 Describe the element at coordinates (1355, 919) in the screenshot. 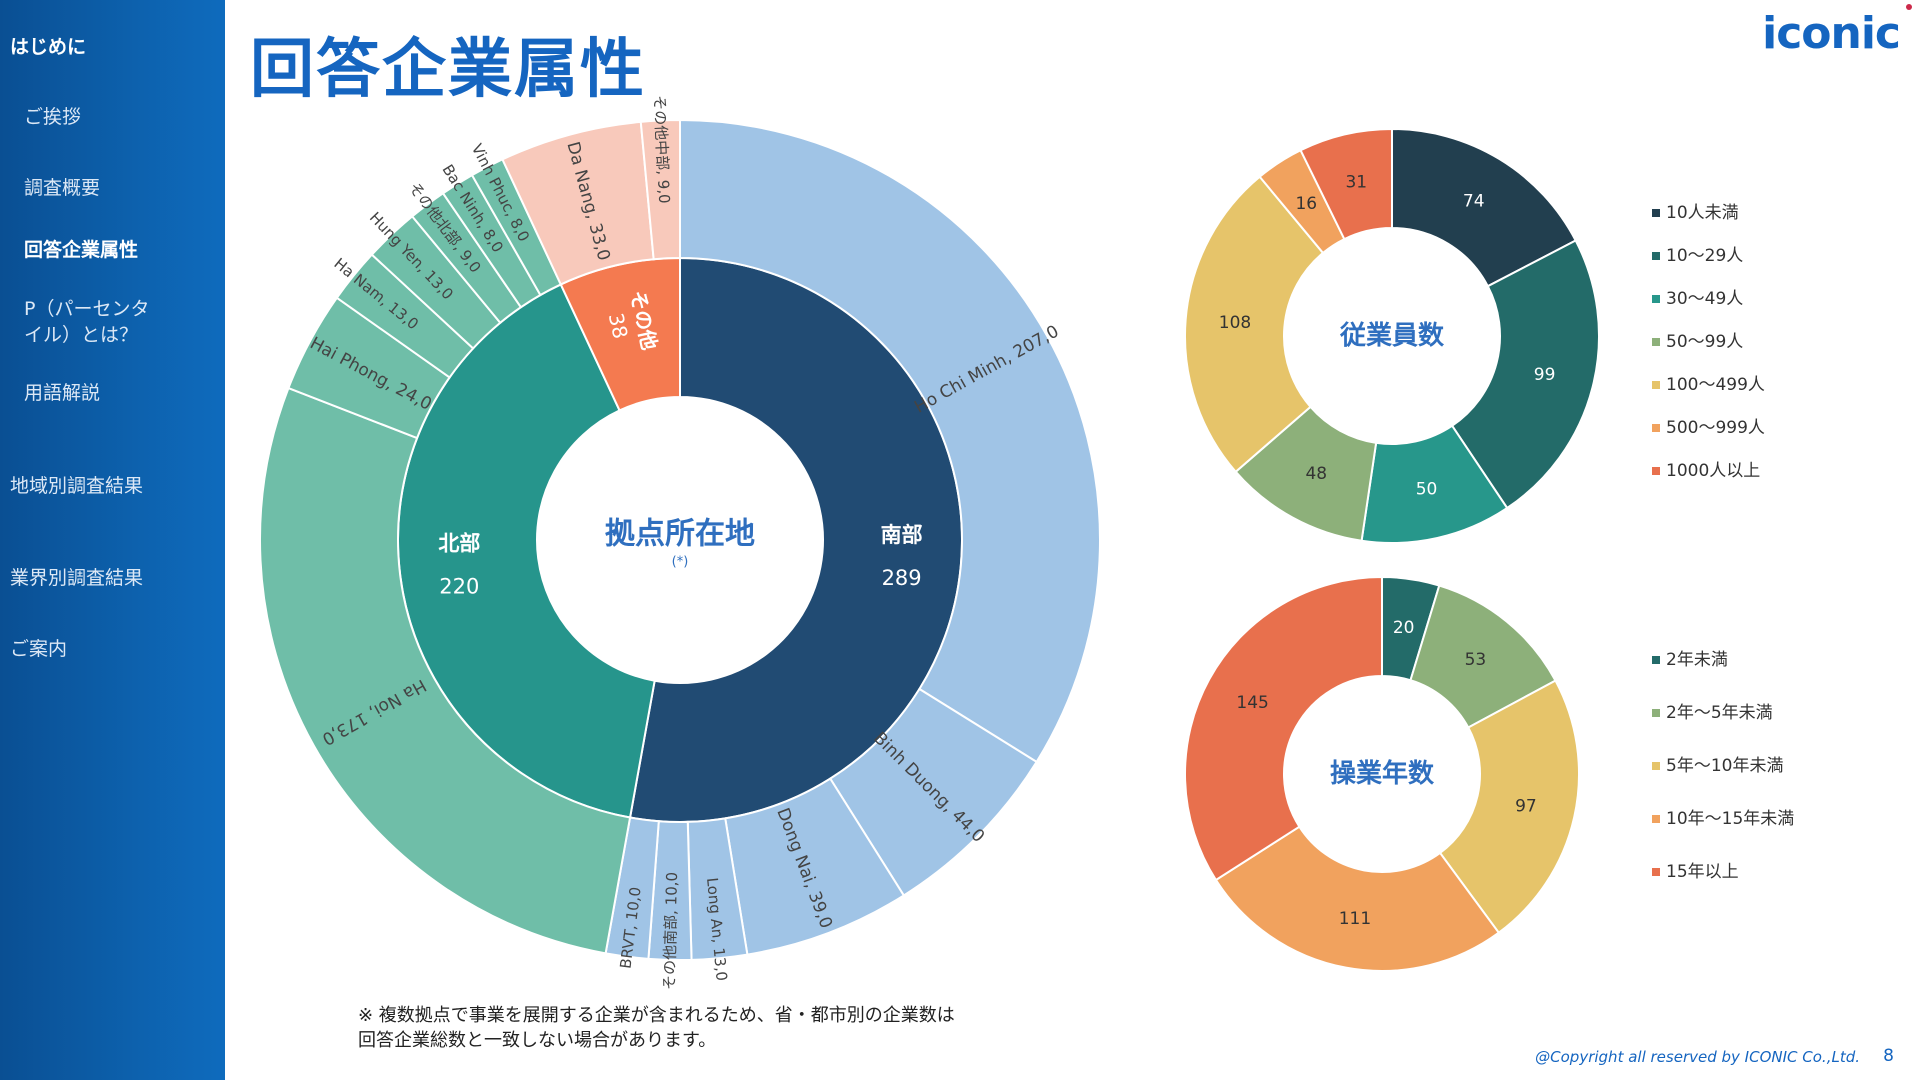

I see `donut-value-label: 111` at that location.